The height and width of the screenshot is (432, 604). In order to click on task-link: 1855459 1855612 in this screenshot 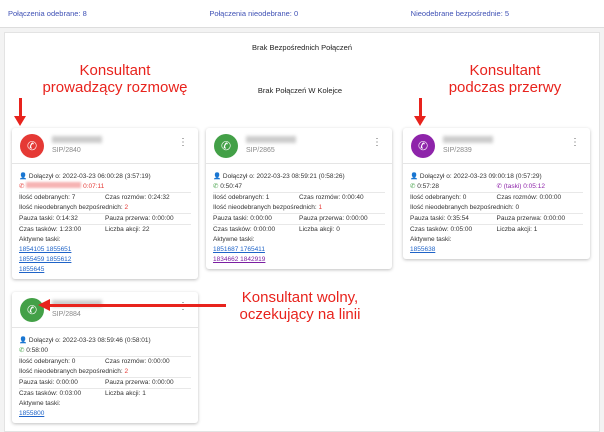, I will do `click(45, 259)`.